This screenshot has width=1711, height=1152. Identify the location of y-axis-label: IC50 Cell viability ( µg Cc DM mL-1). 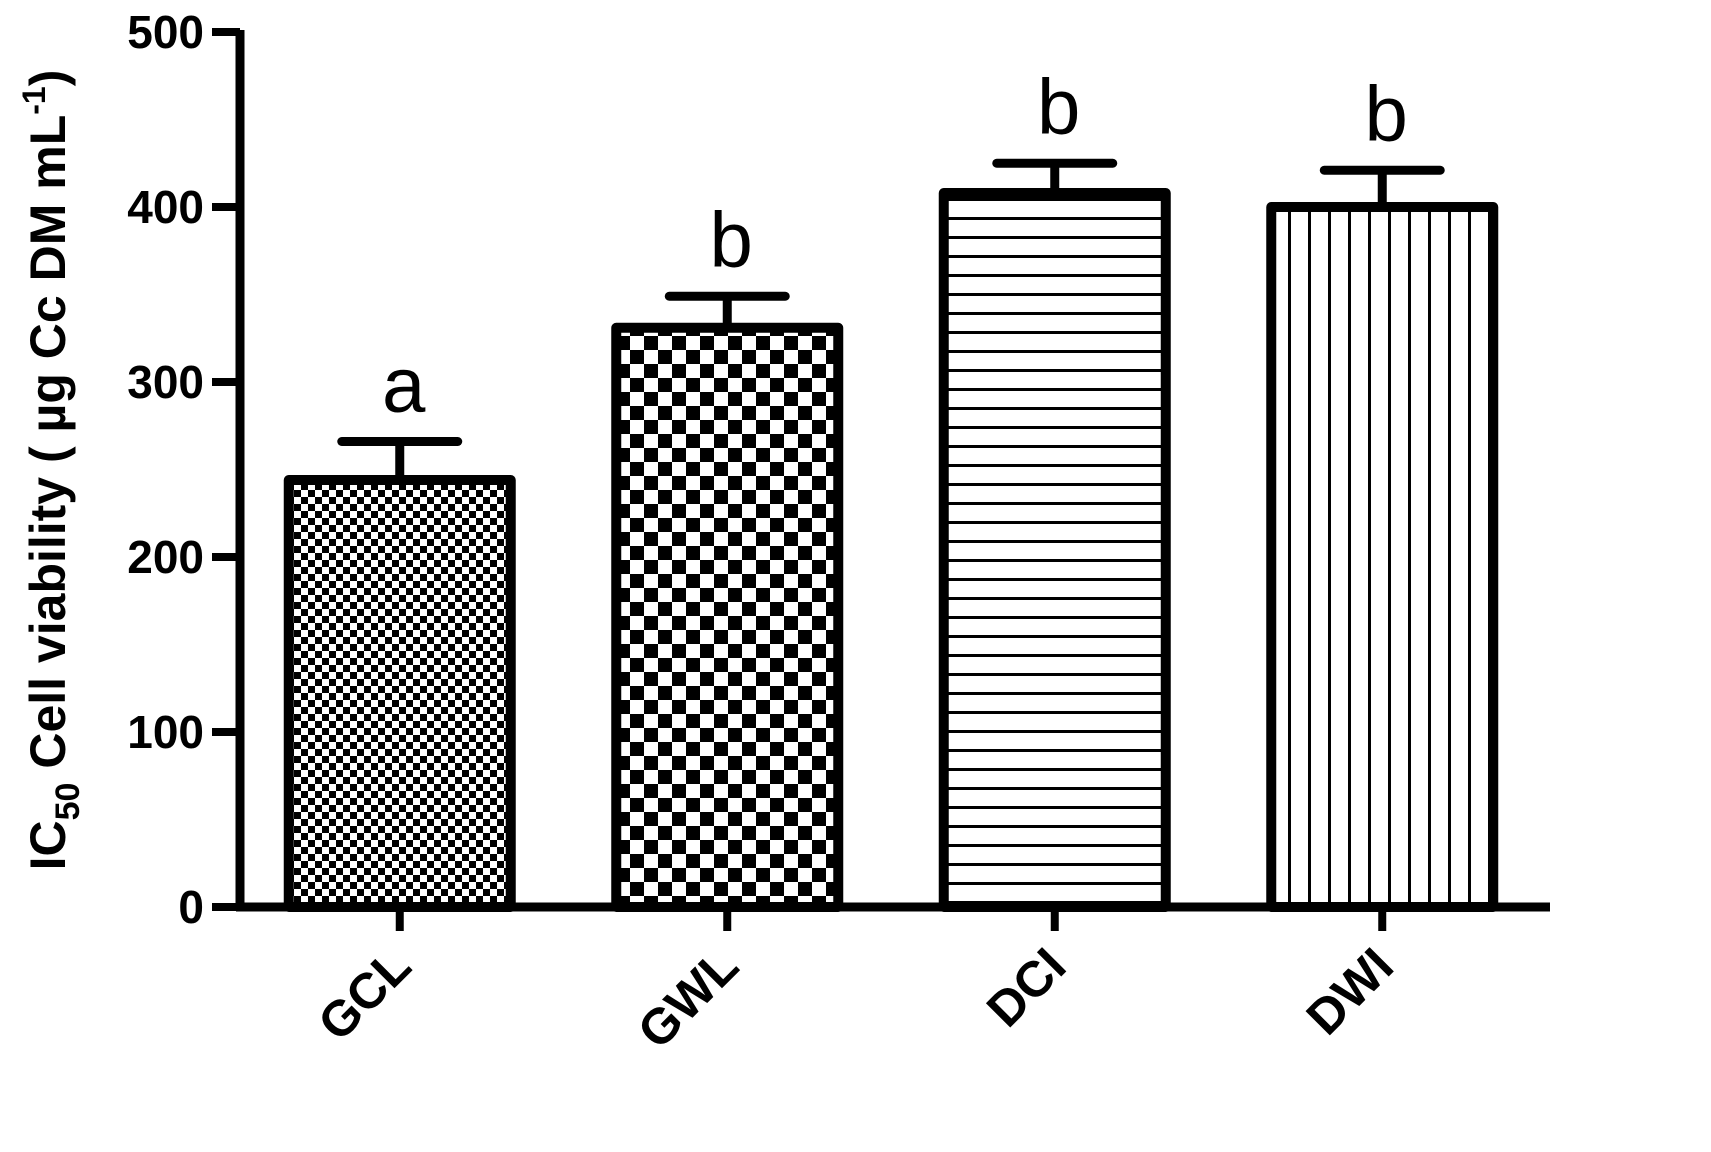
(51, 470).